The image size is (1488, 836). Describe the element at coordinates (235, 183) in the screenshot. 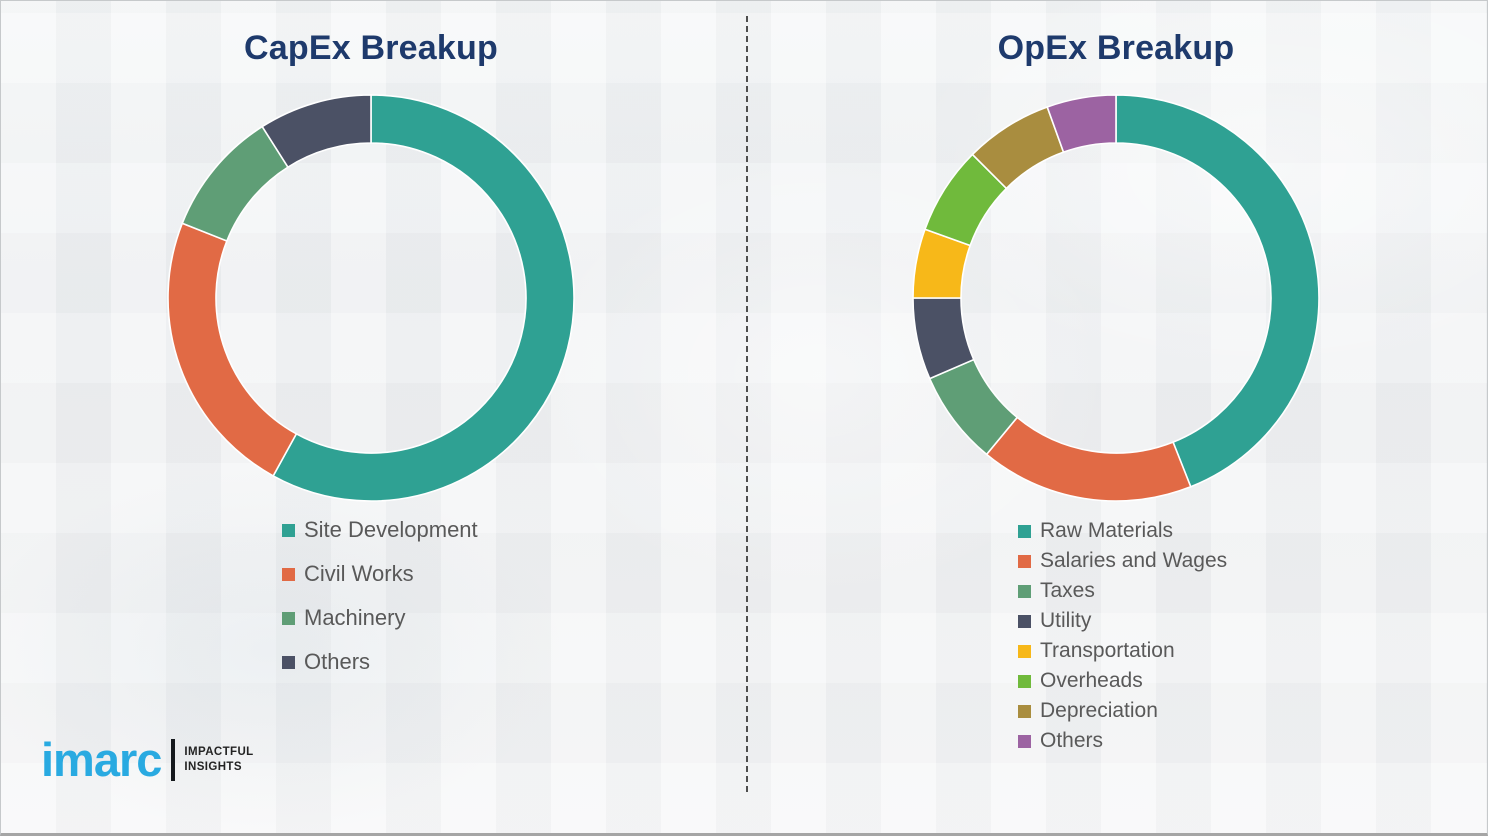

I see `donut-segment-machinery` at that location.